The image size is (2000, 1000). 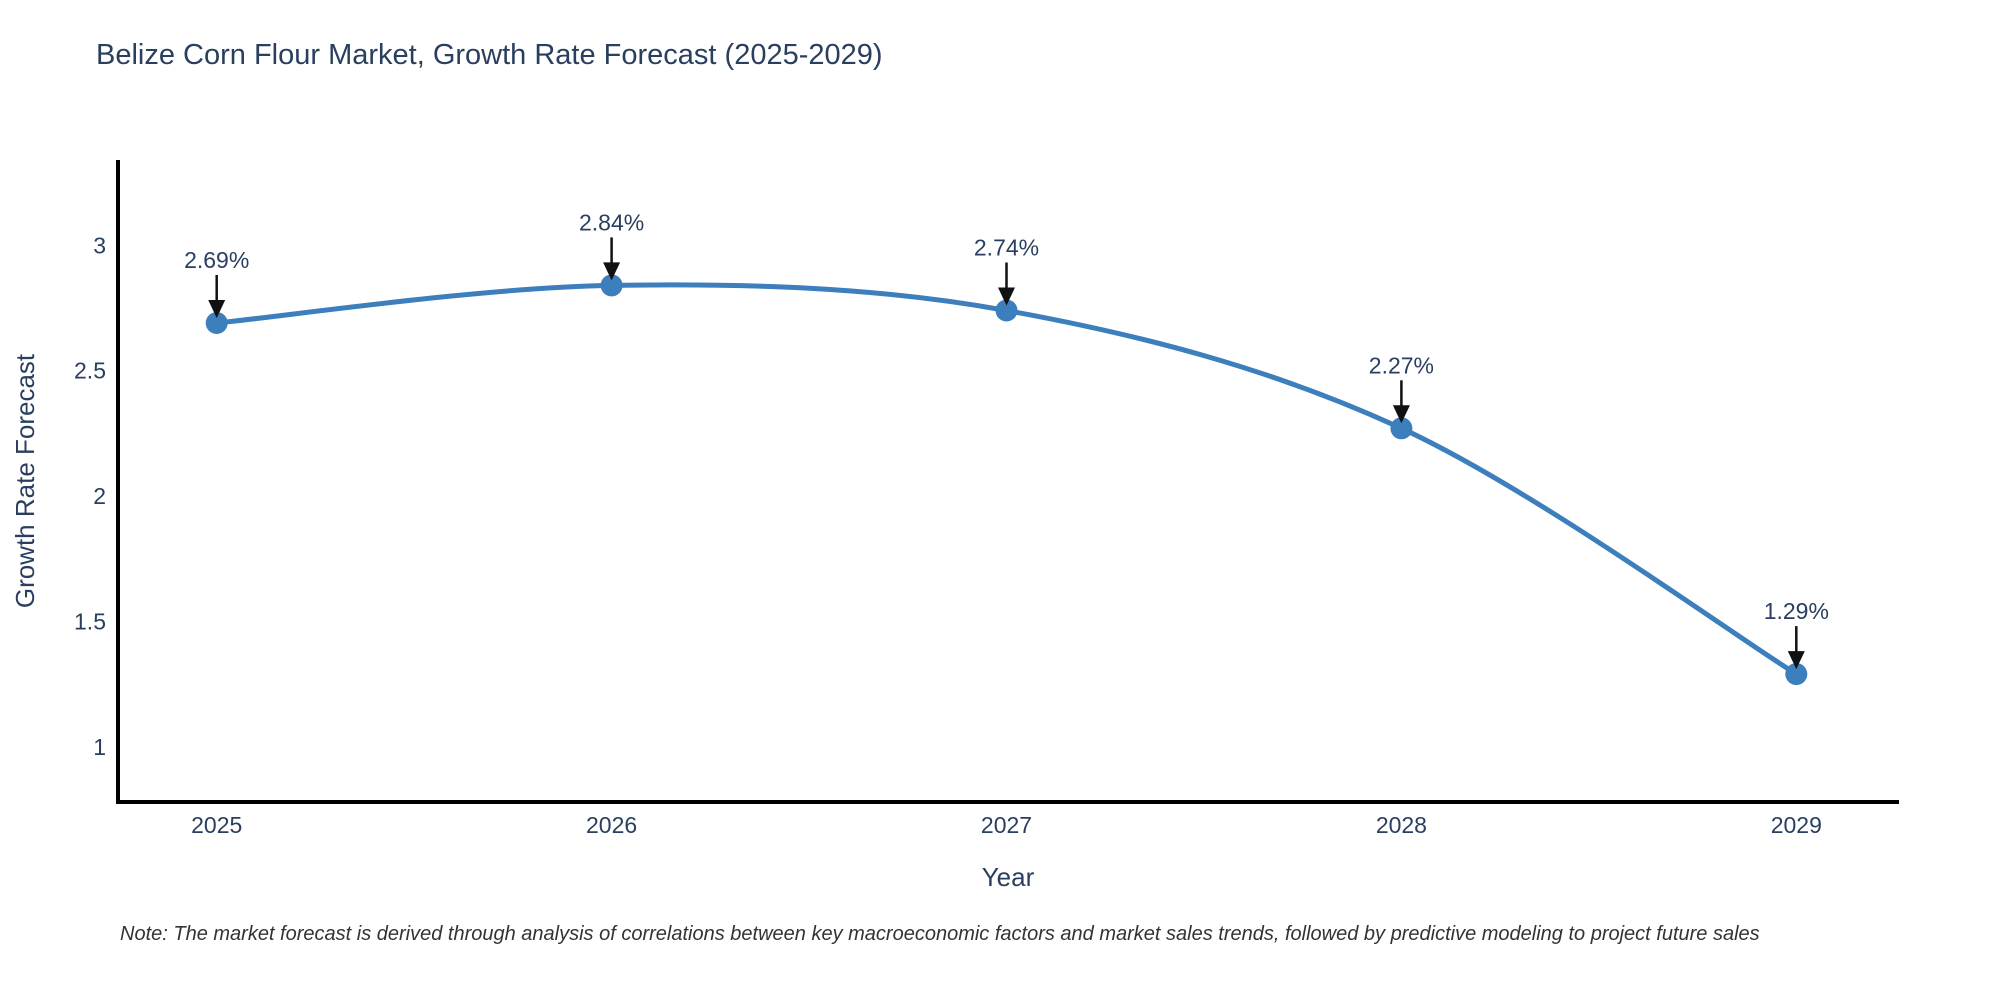 I want to click on annotation: 1.29%, so click(x=1796, y=634).